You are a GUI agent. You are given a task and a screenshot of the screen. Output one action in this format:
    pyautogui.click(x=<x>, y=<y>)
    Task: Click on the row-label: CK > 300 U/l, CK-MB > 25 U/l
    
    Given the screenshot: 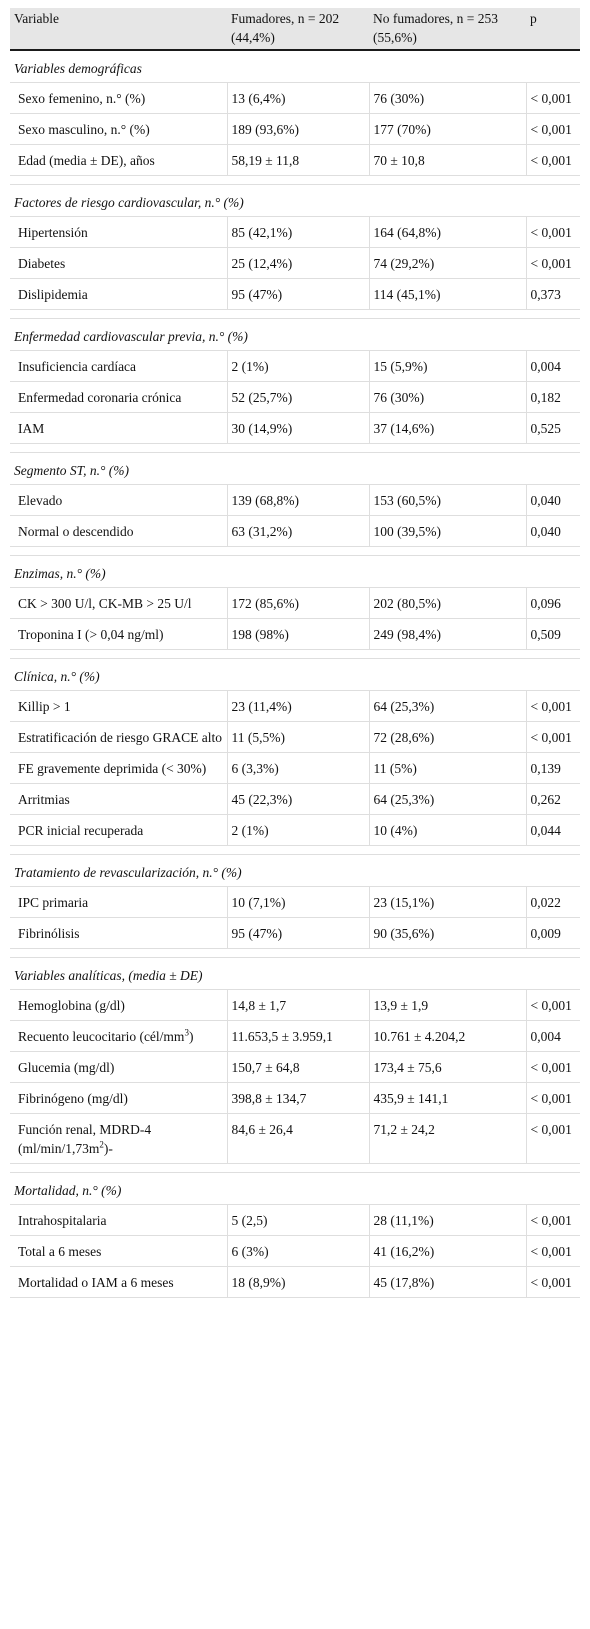 What is the action you would take?
    pyautogui.click(x=119, y=603)
    